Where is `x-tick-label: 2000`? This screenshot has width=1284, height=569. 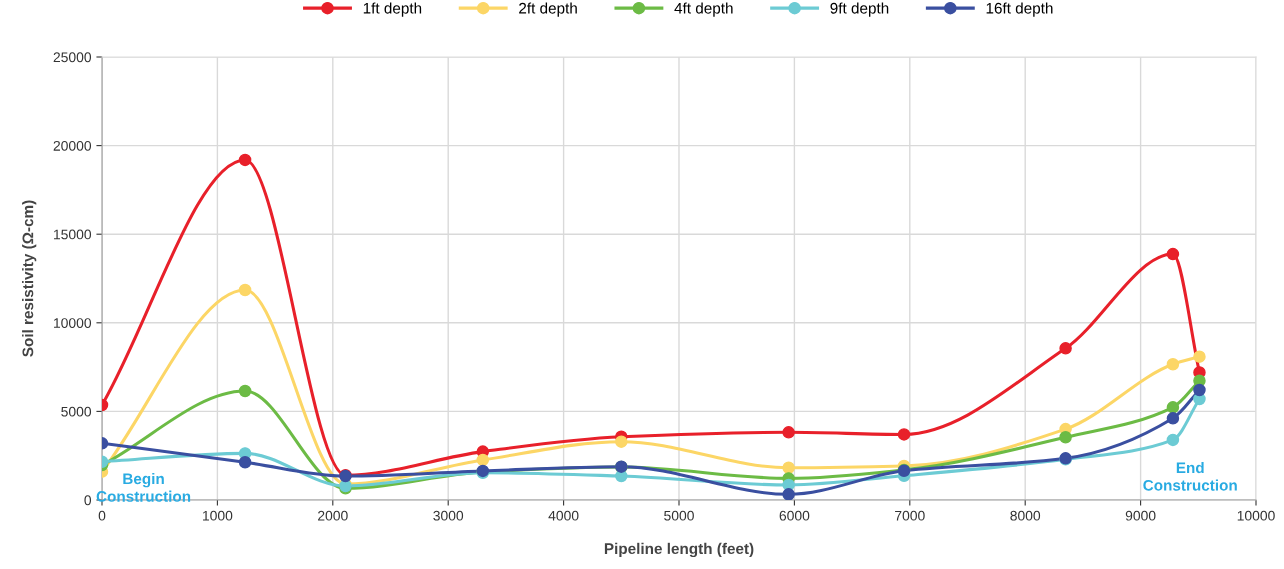 x-tick-label: 2000 is located at coordinates (333, 515).